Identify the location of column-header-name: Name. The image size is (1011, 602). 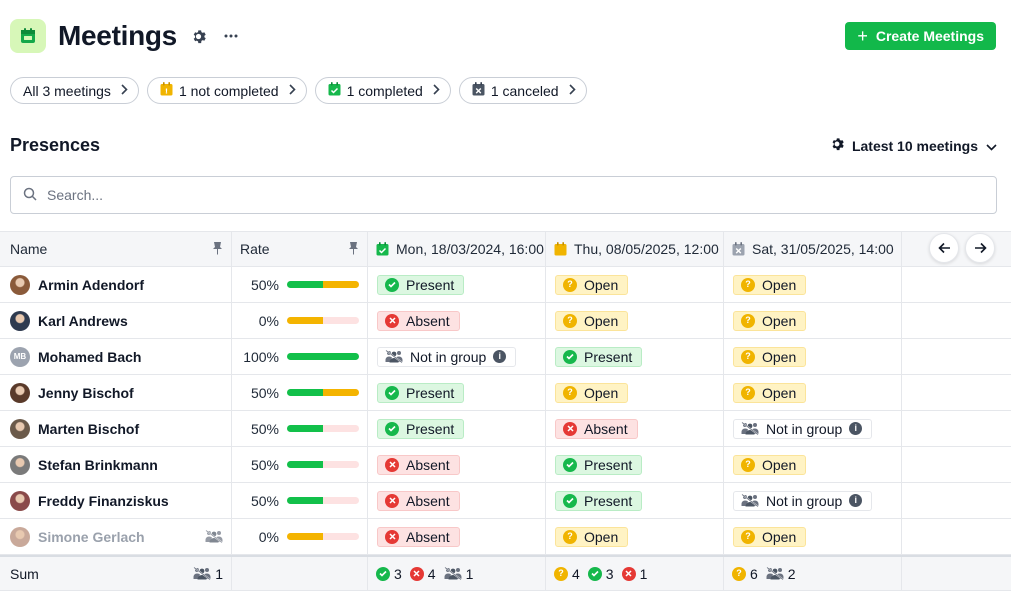
(116, 249).